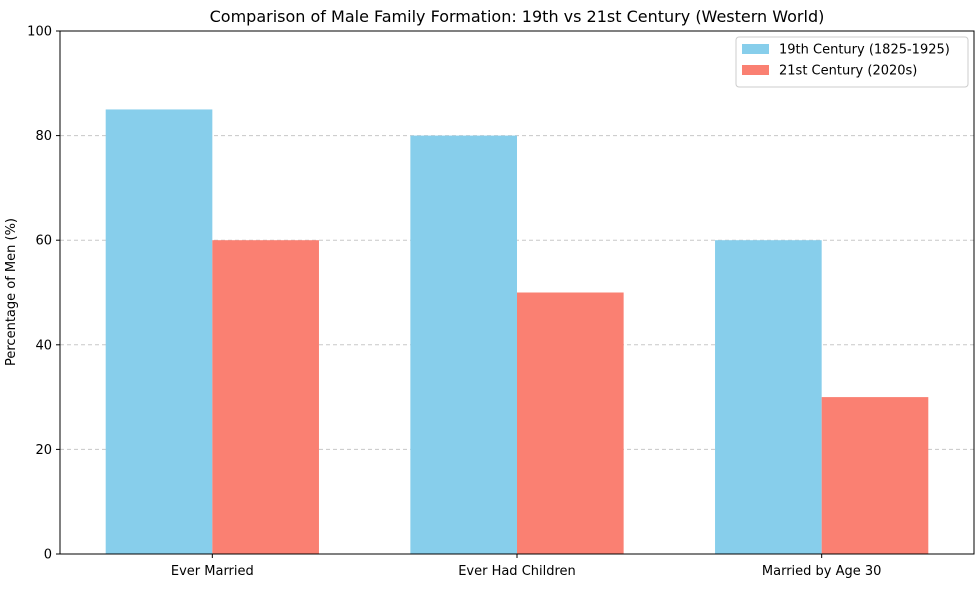  I want to click on y-tick-label: 100, so click(39, 32).